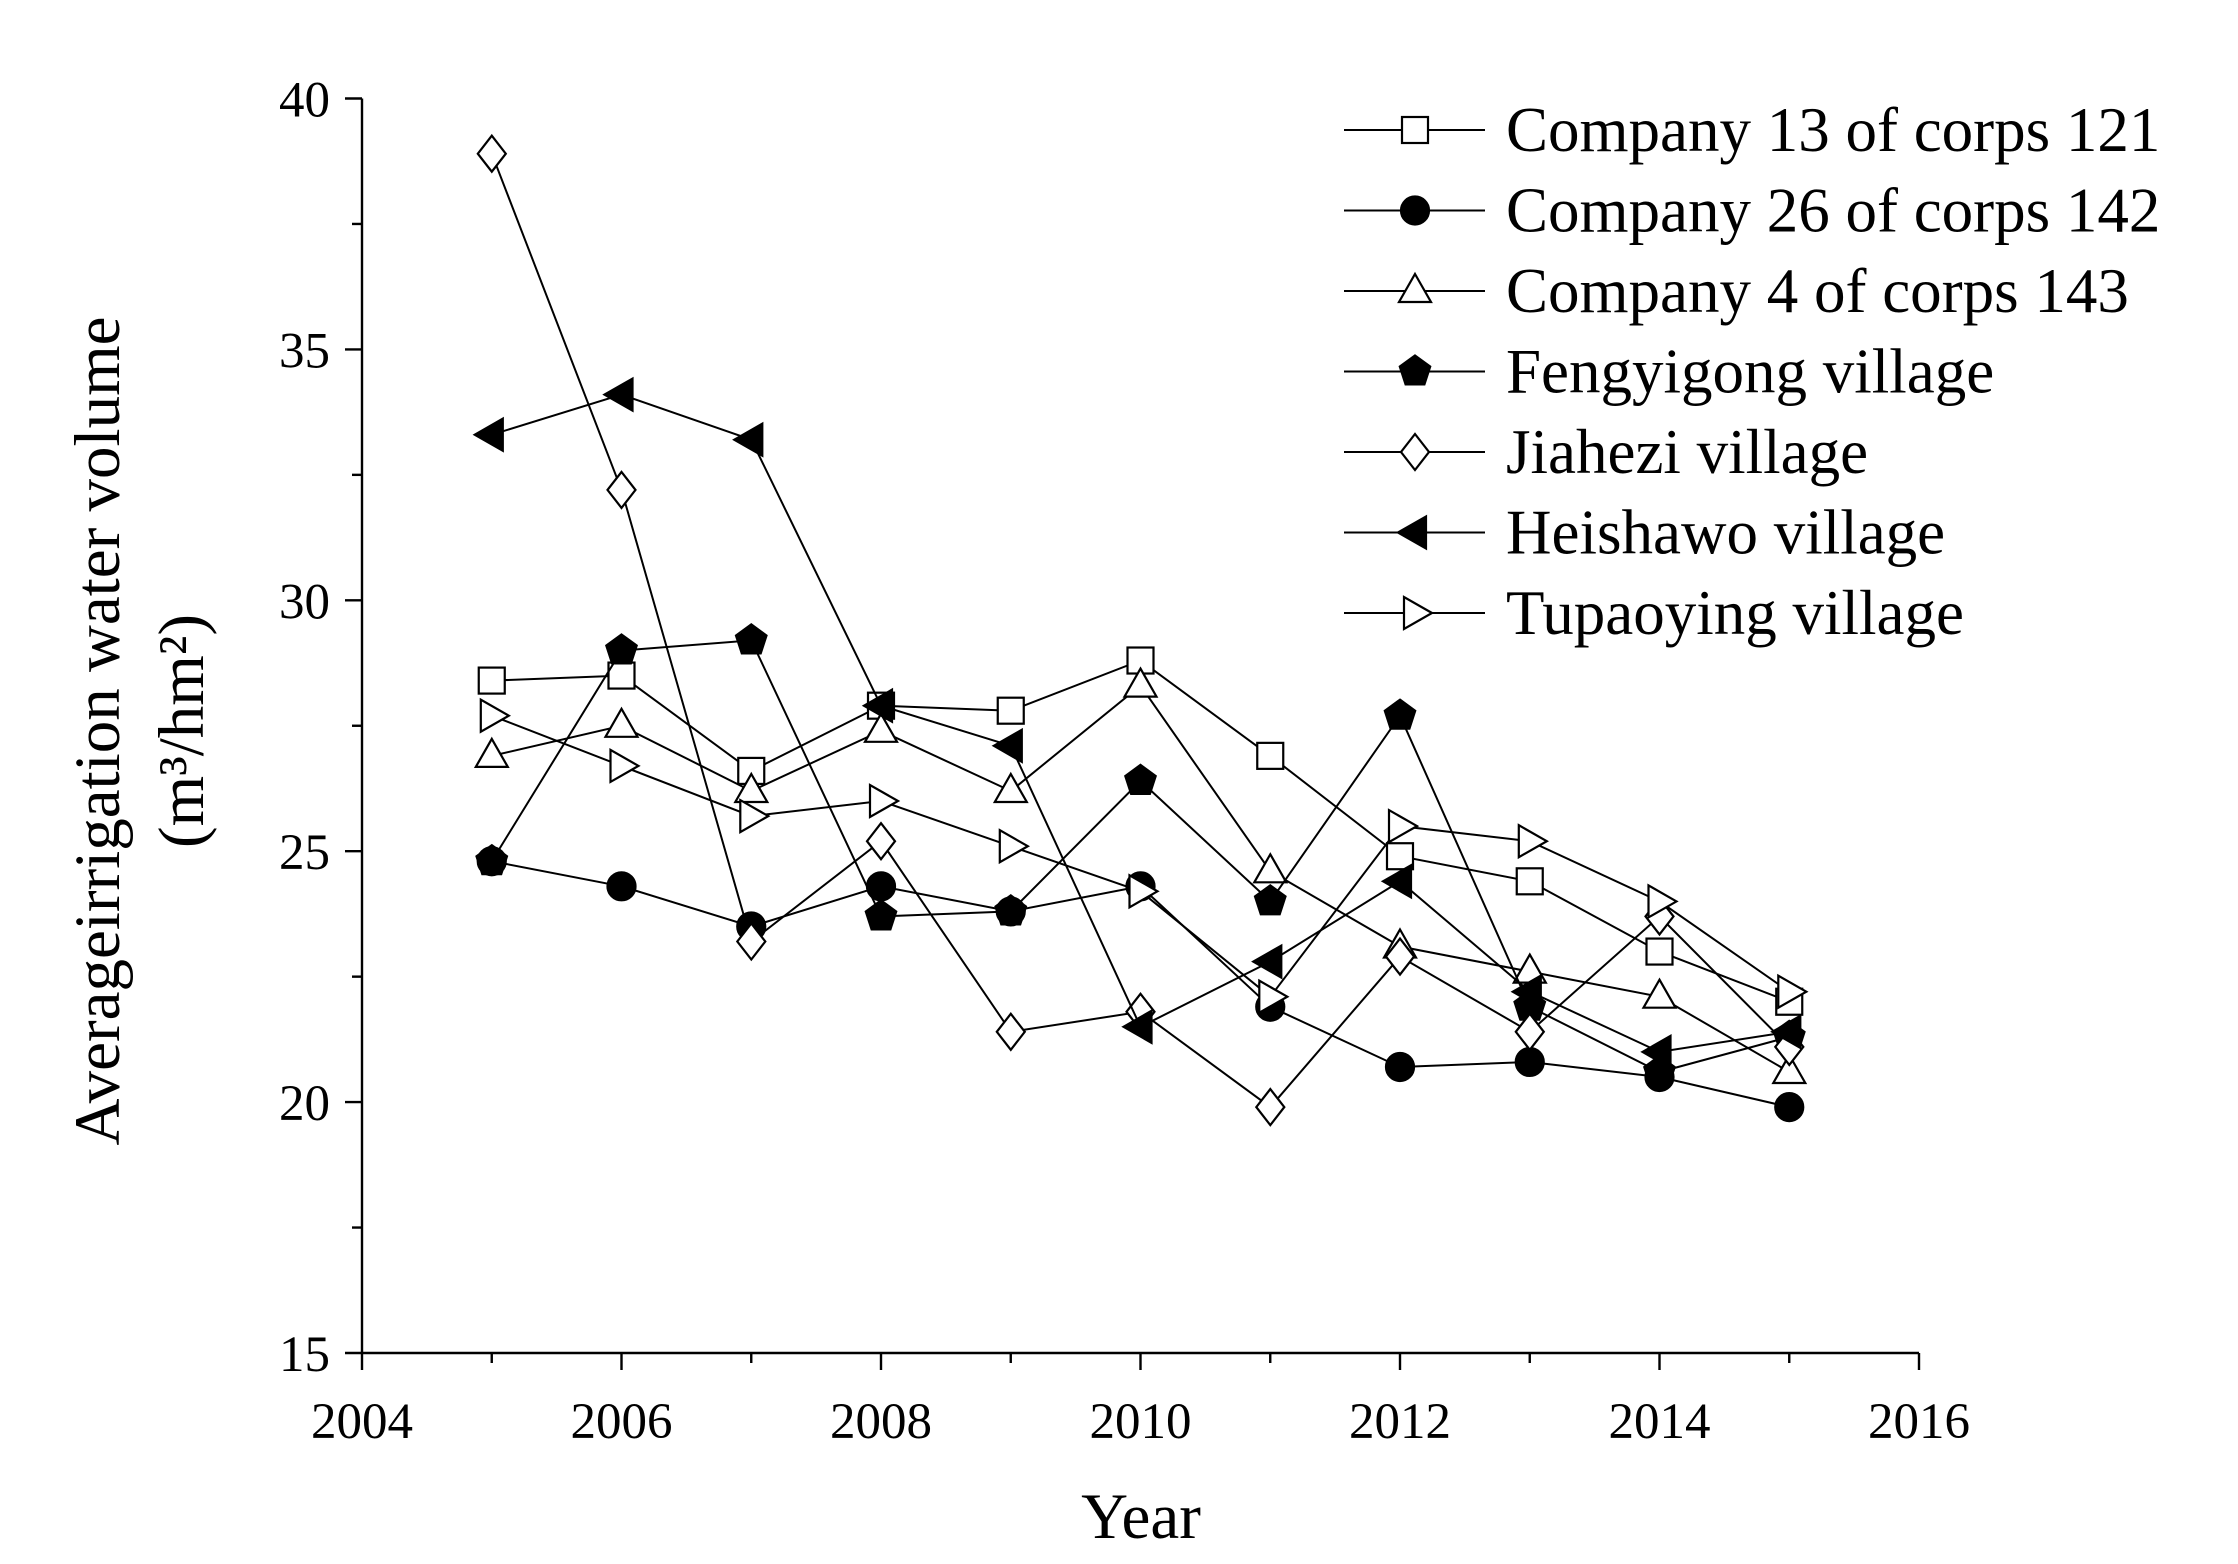  I want to click on y-tick-label: 20, so click(304, 1104).